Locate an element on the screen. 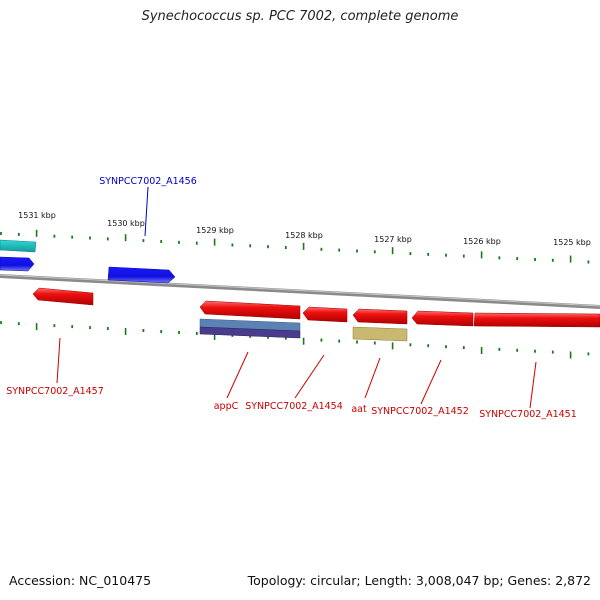 This screenshot has height=600, width=600. kbp-tick-row-outer is located at coordinates (295, 246).